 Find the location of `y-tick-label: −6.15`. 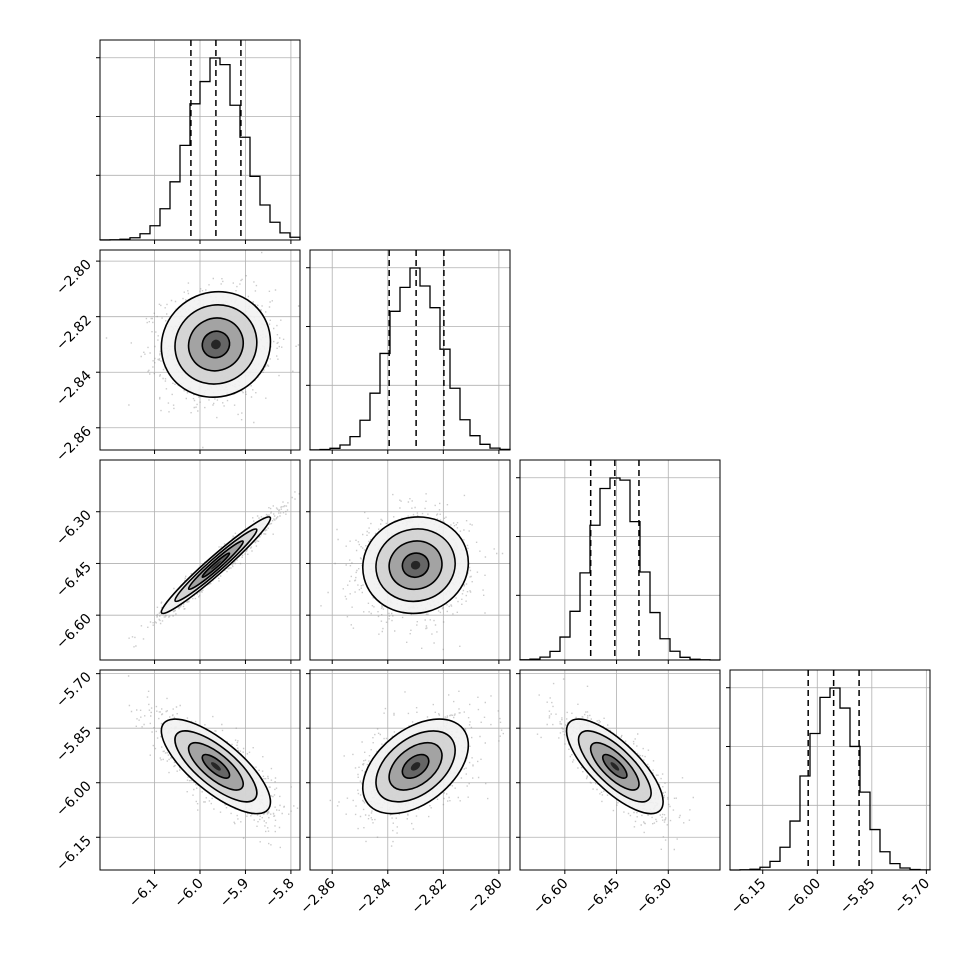

y-tick-label: −6.15 is located at coordinates (74, 854).